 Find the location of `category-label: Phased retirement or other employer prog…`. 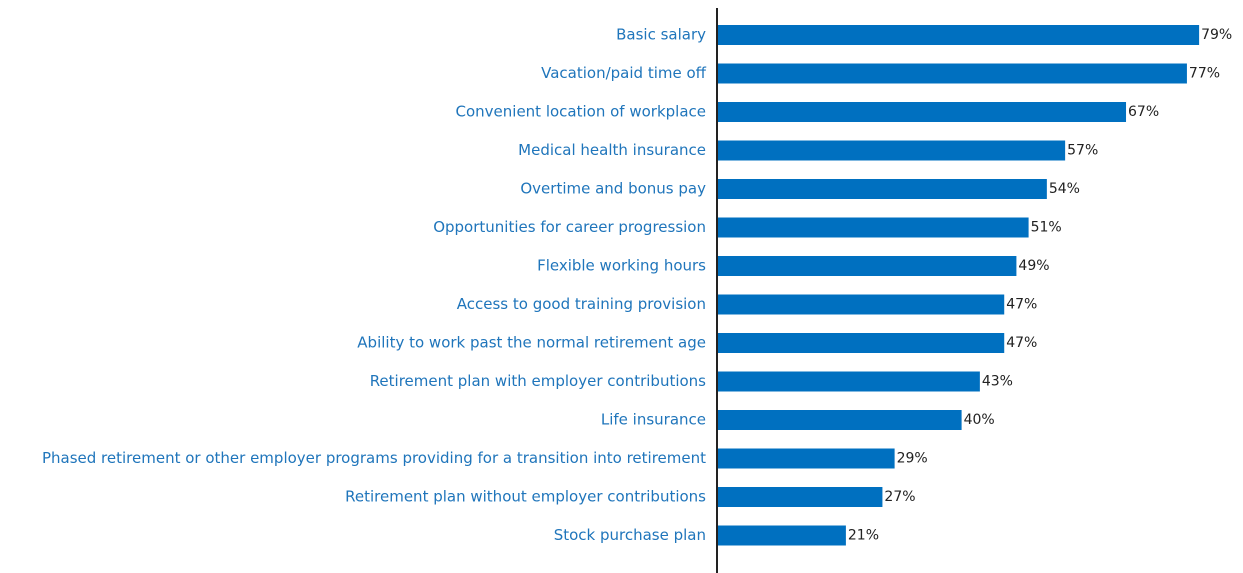

category-label: Phased retirement or other employer prog… is located at coordinates (374, 458).